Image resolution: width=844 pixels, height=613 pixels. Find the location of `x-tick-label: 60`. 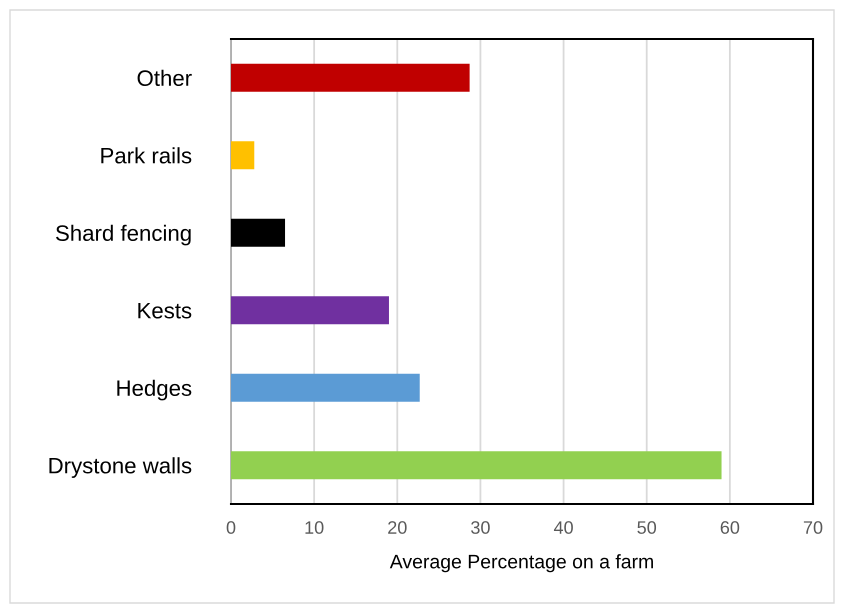

x-tick-label: 60 is located at coordinates (730, 527).